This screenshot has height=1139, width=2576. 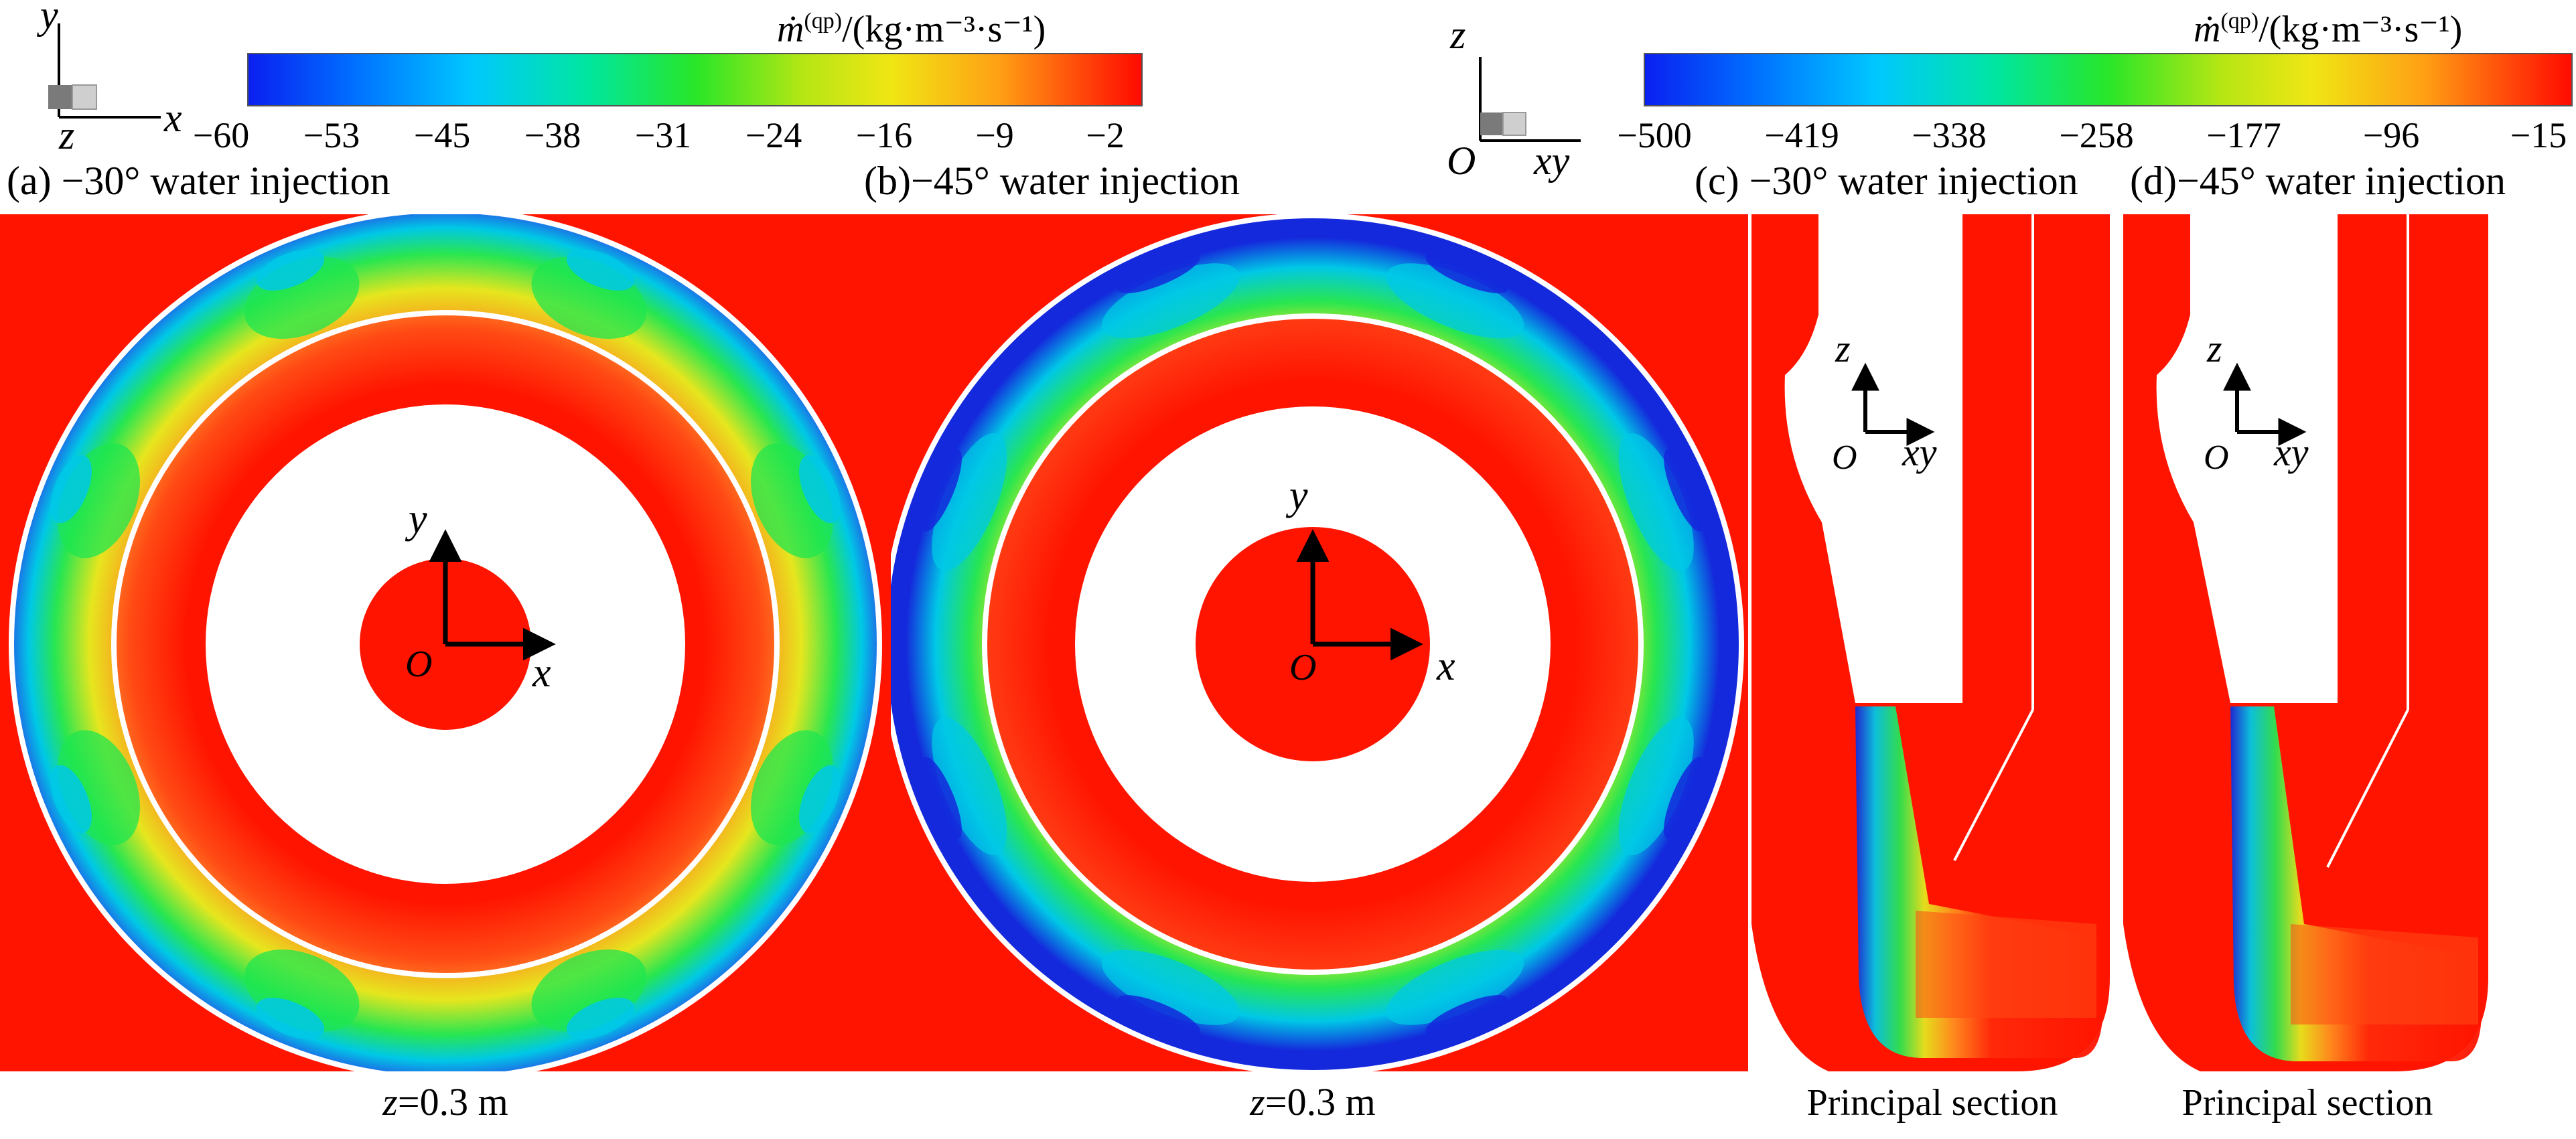 I want to click on colorbar-right-unit: /(kg·m⁻³·s⁻¹), so click(x=2360, y=30).